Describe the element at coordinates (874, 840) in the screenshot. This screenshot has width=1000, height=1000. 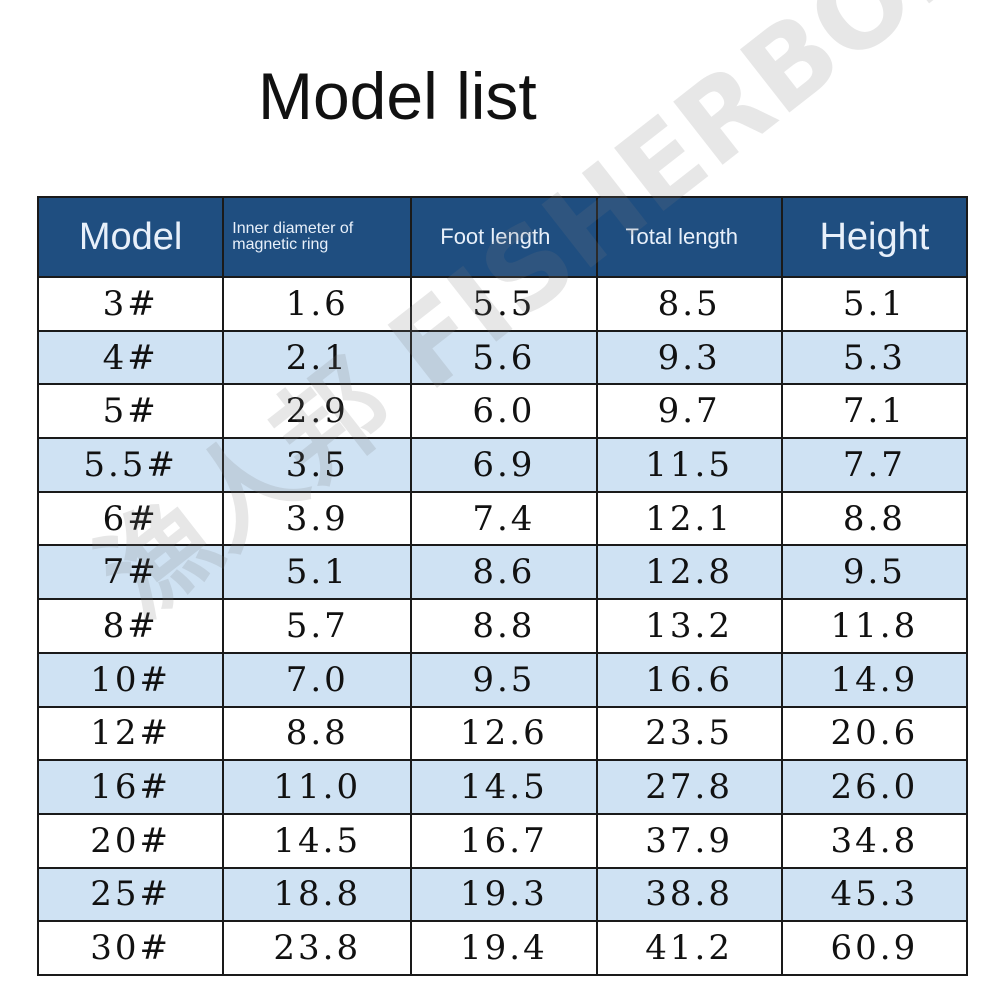
I see `cell-height: 34.8` at that location.